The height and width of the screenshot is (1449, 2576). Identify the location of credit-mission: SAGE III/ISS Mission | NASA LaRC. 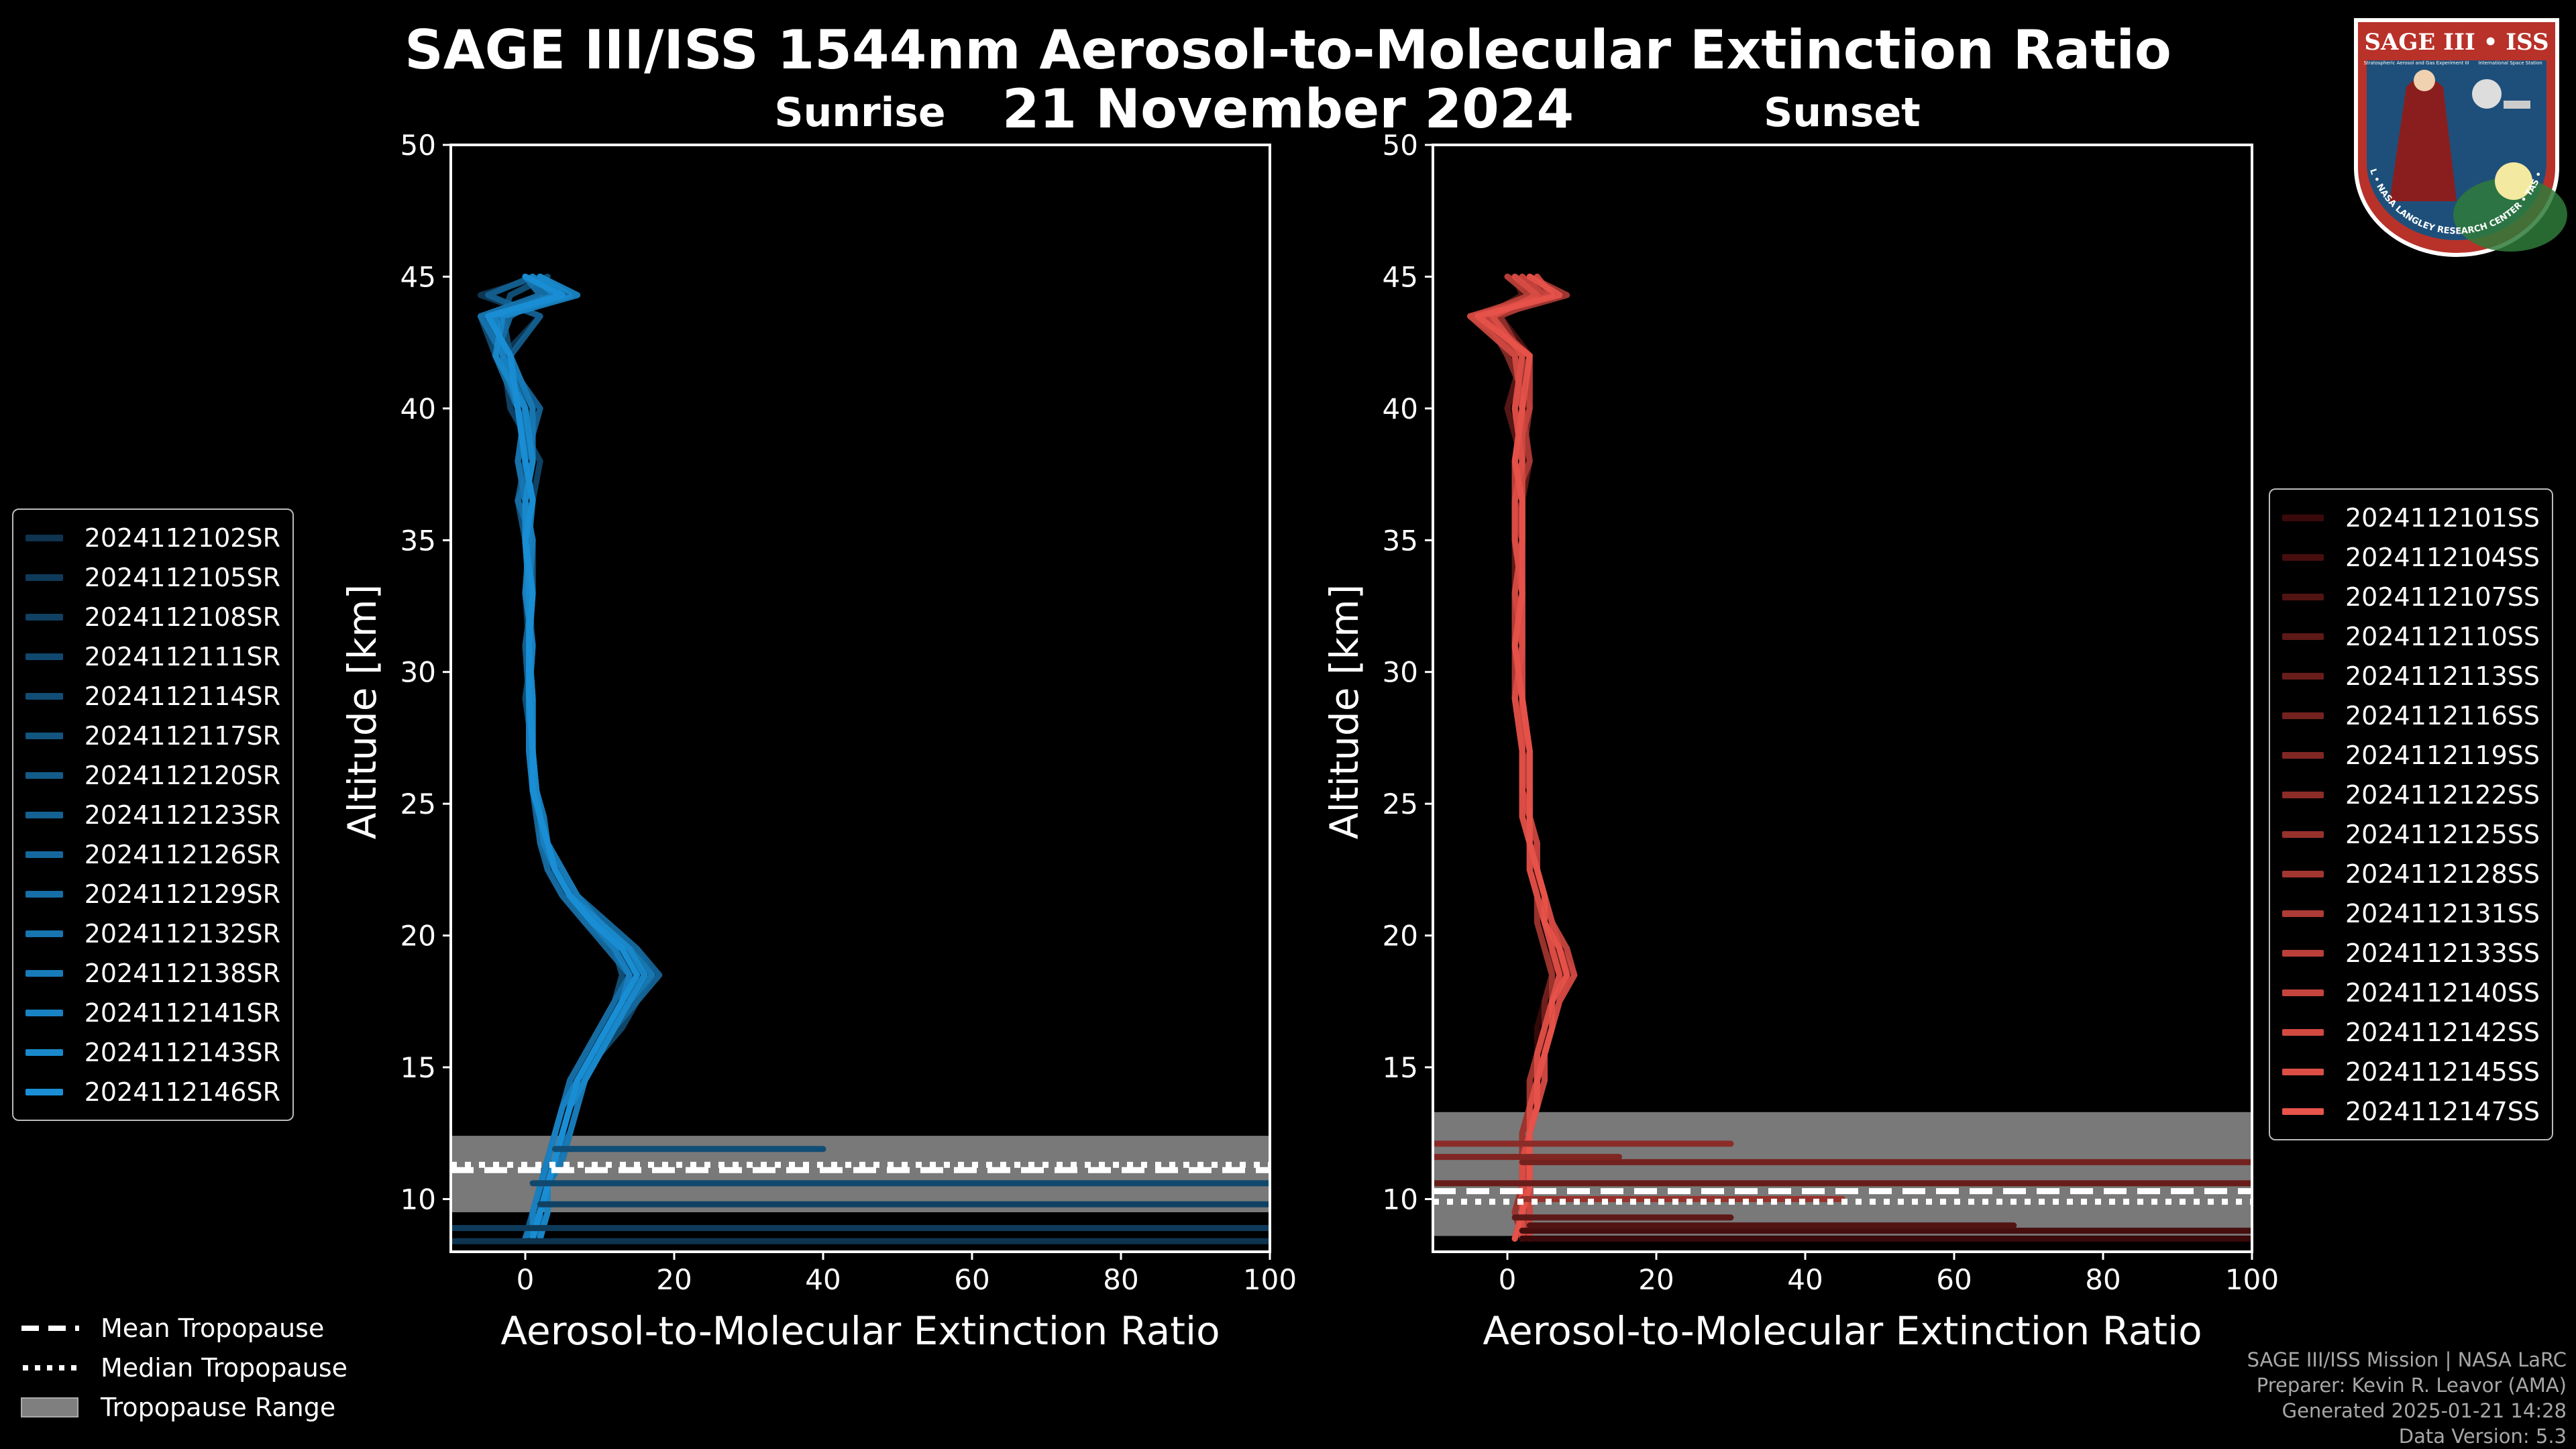
(2407, 1359).